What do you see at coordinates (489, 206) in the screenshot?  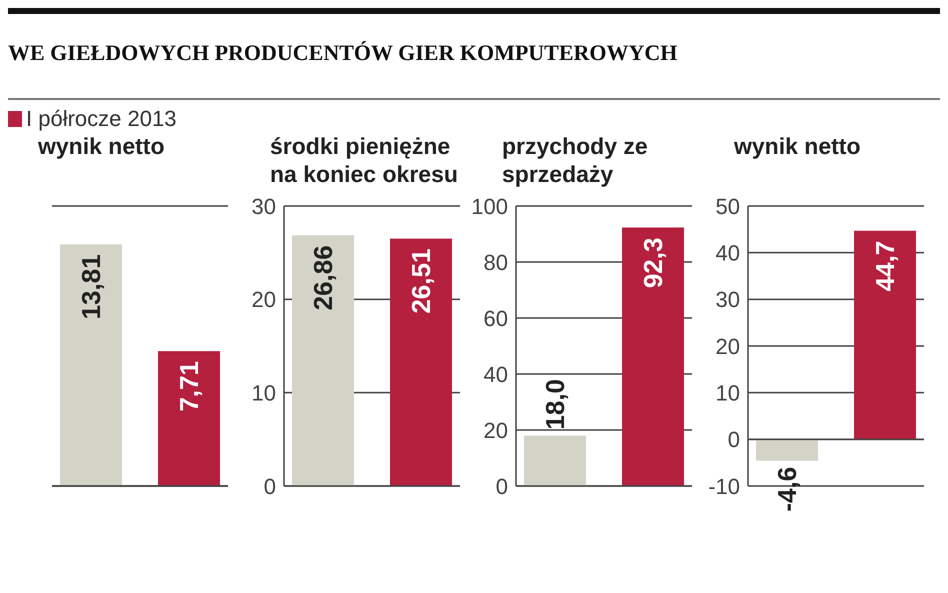 I see `y-tick-label: 100` at bounding box center [489, 206].